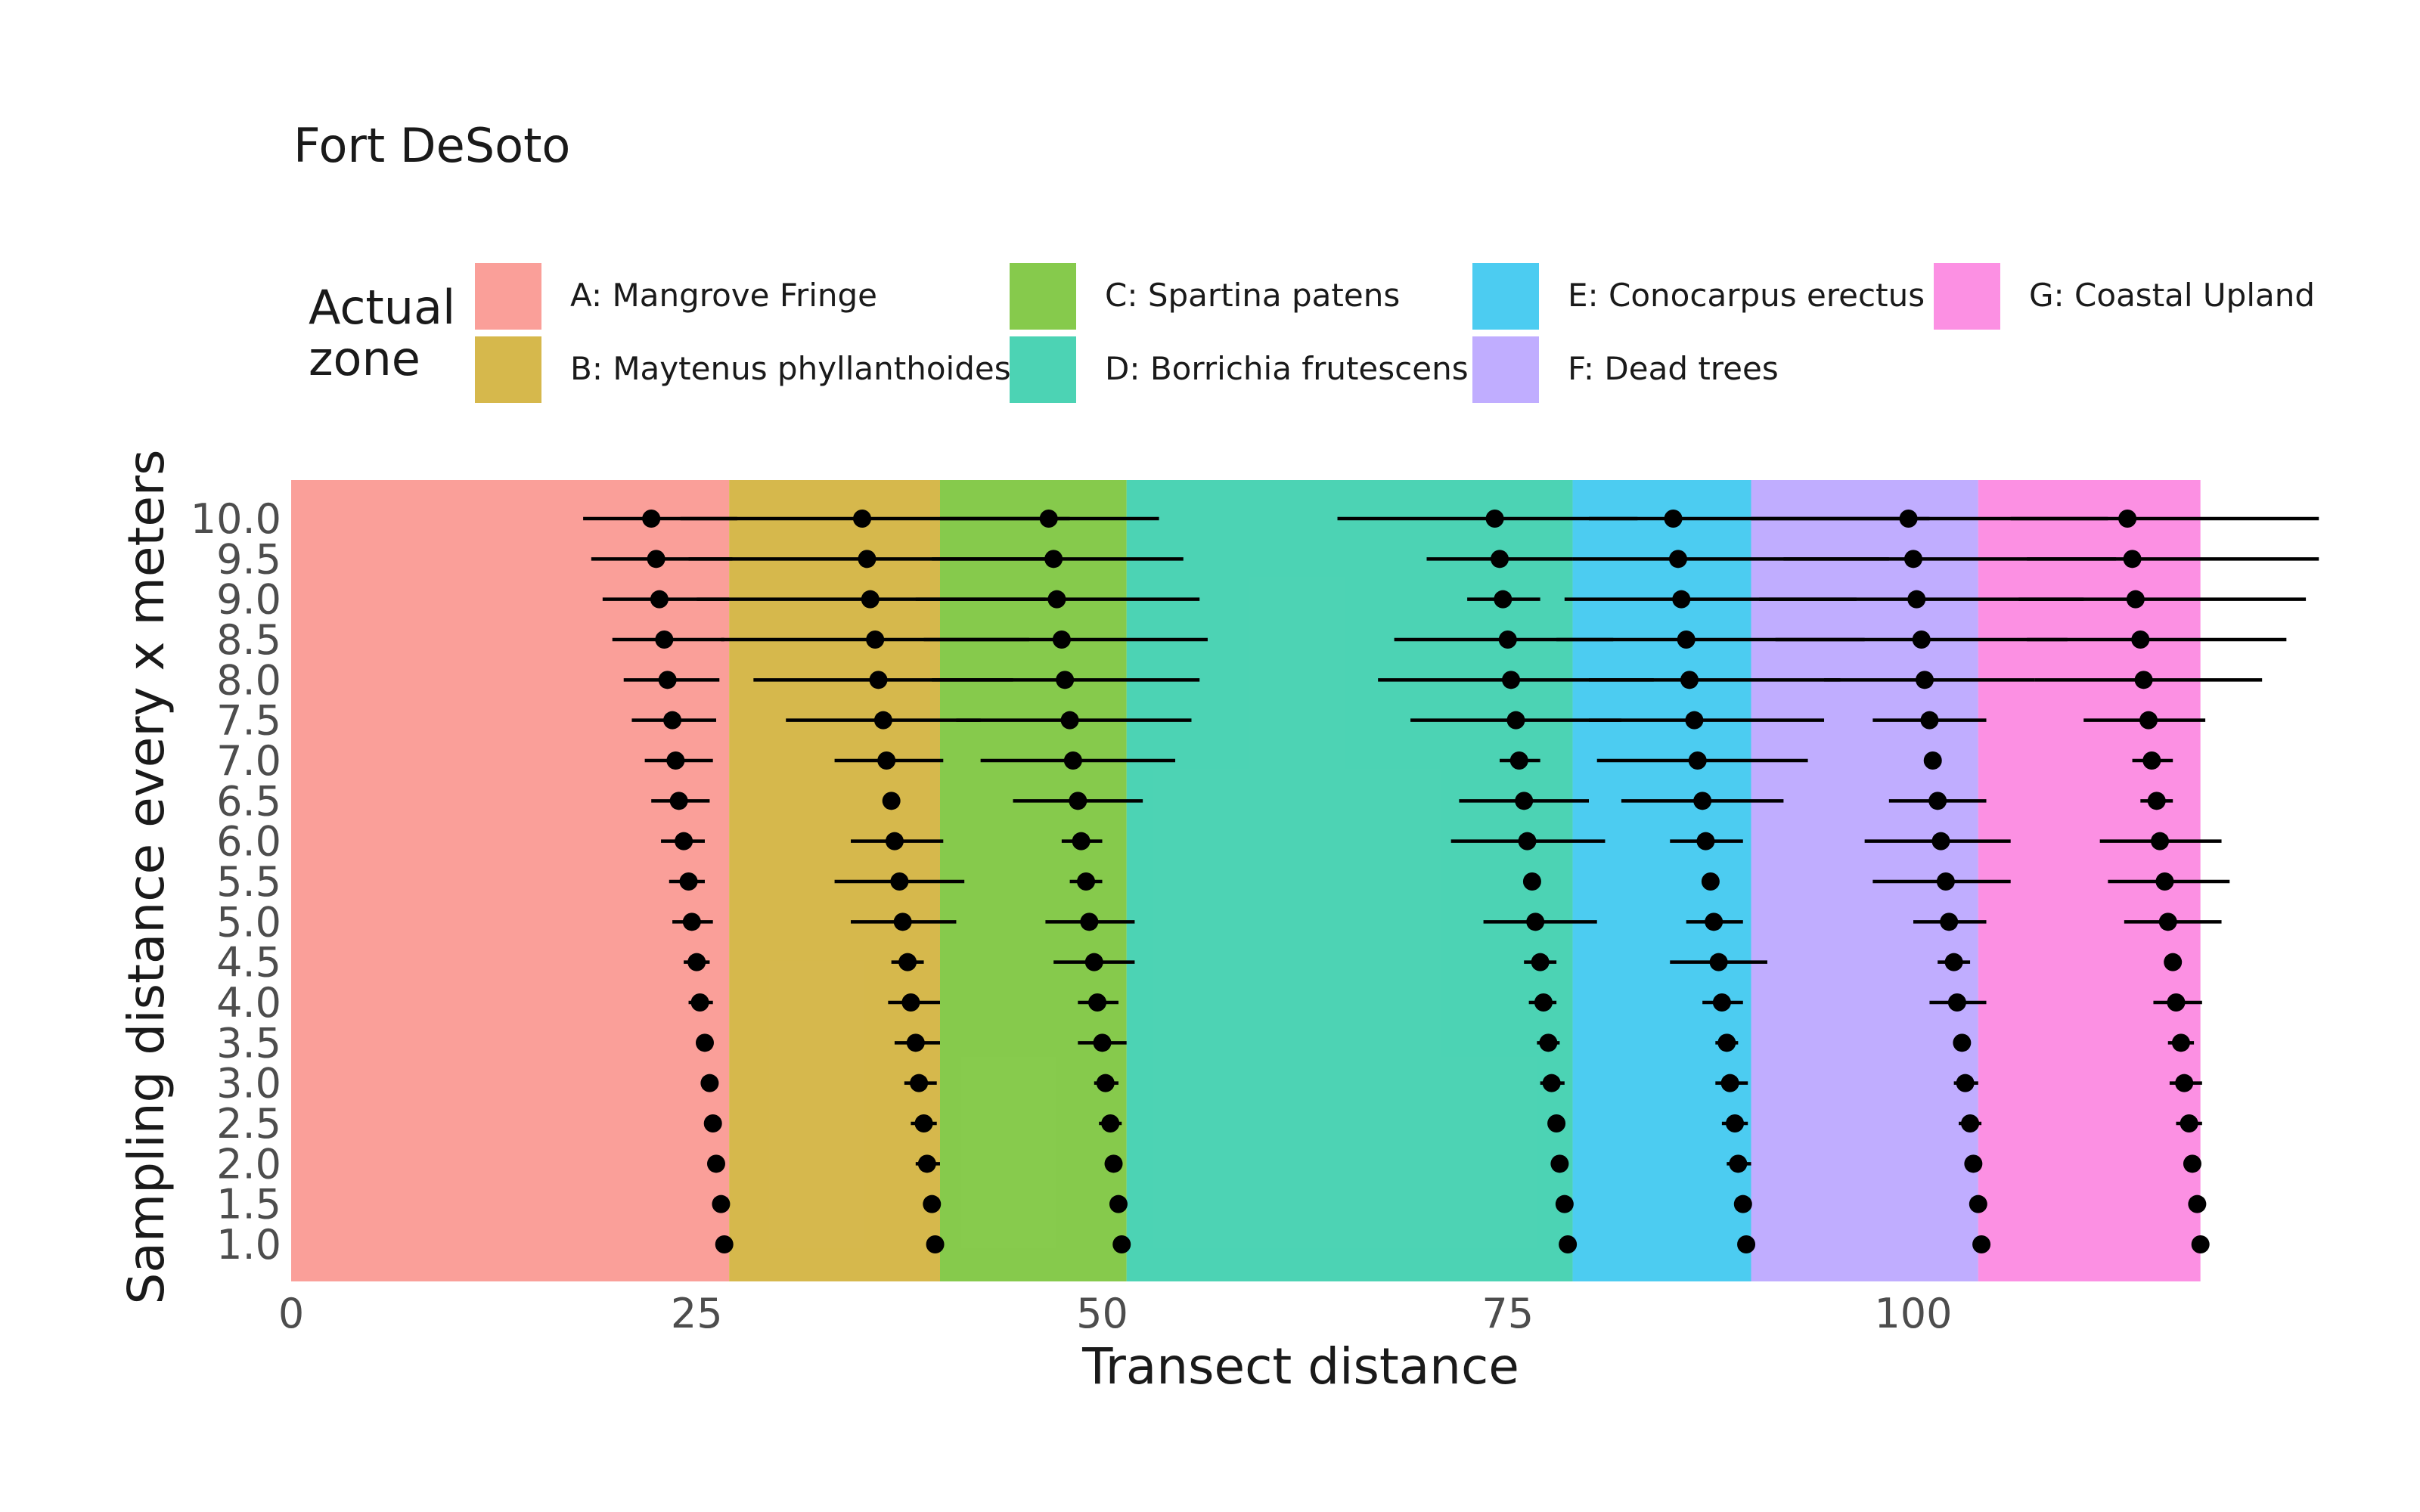 Image resolution: width=2420 pixels, height=1512 pixels. I want to click on y-tick-label: 2.0, so click(248, 1164).